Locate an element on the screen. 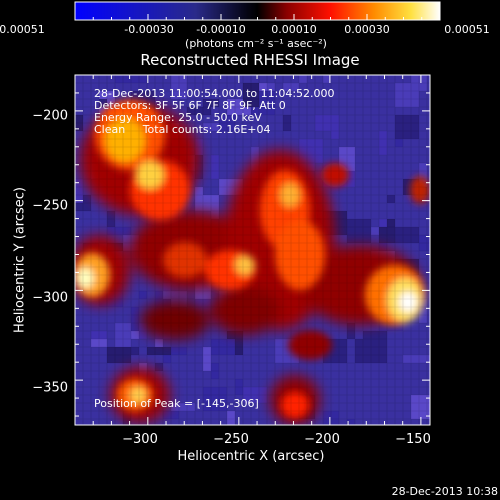  colorbar is located at coordinates (257, 11).